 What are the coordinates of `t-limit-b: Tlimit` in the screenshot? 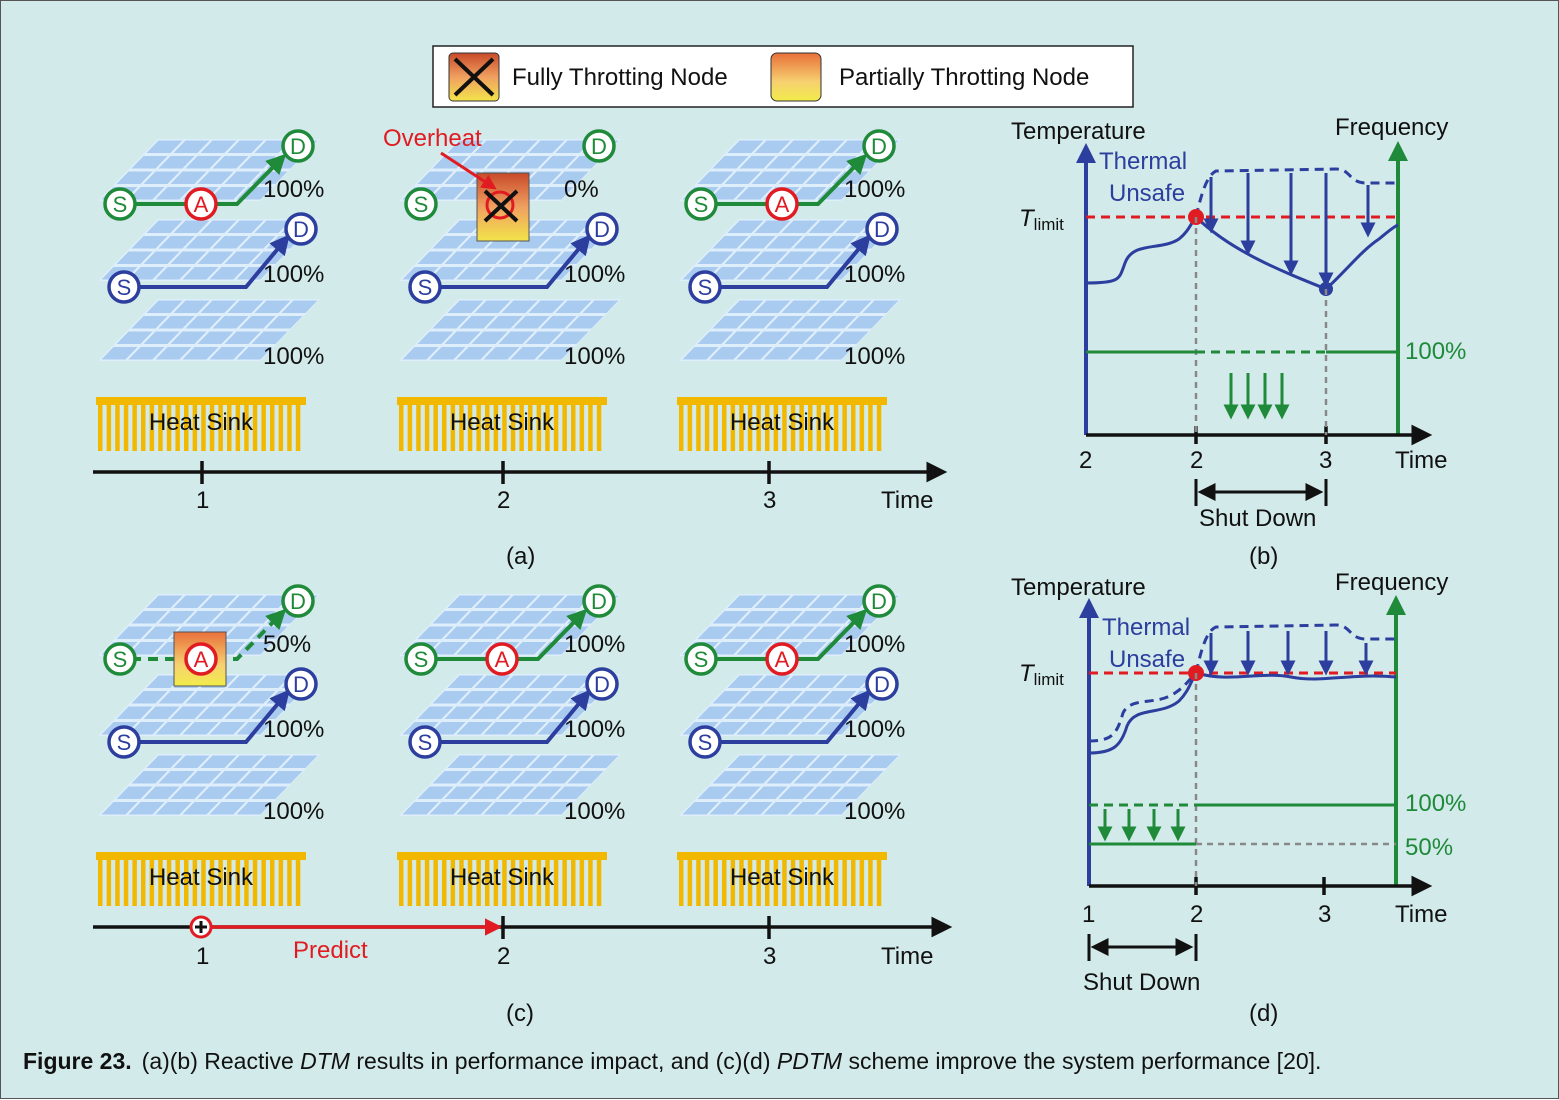 It's located at (1041, 219).